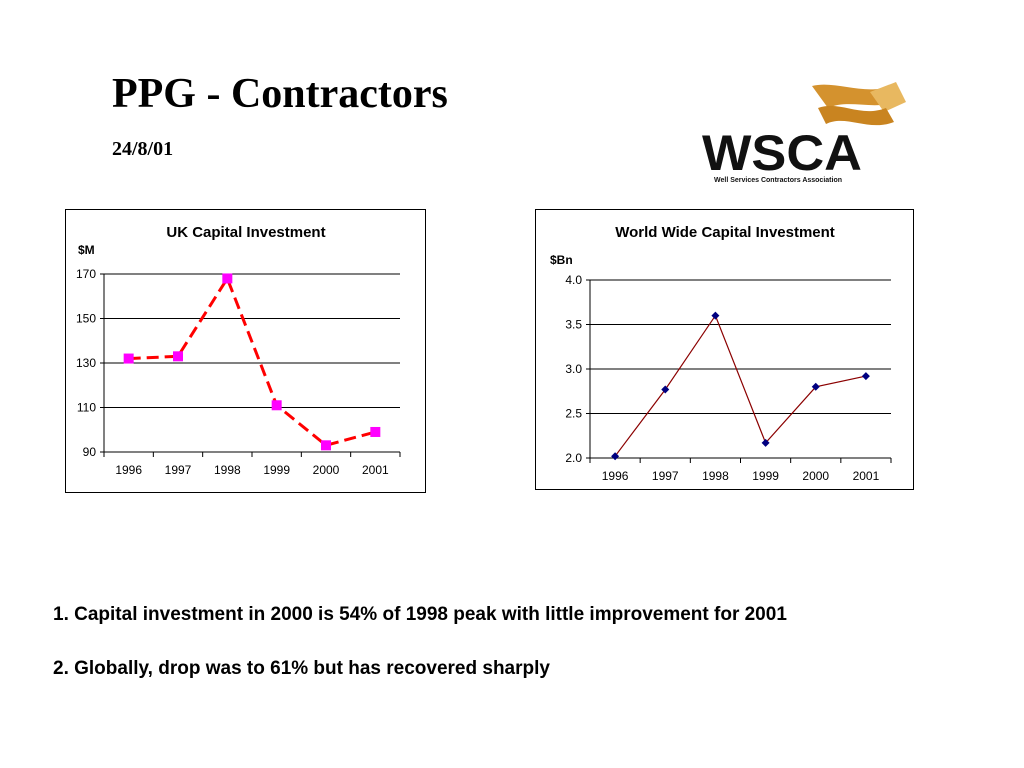 This screenshot has height=768, width=1024. Describe the element at coordinates (573, 325) in the screenshot. I see `y-tick-label: 3.5` at that location.